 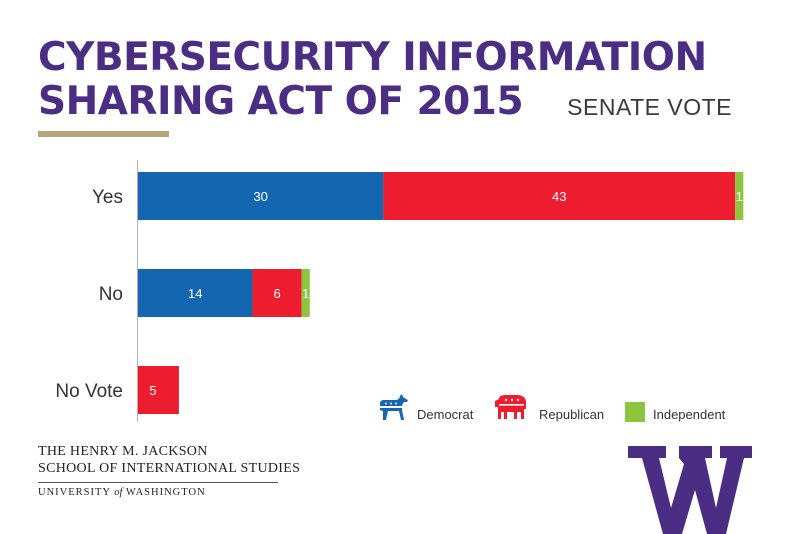 I want to click on category-label-yes: Yes, so click(x=107, y=197).